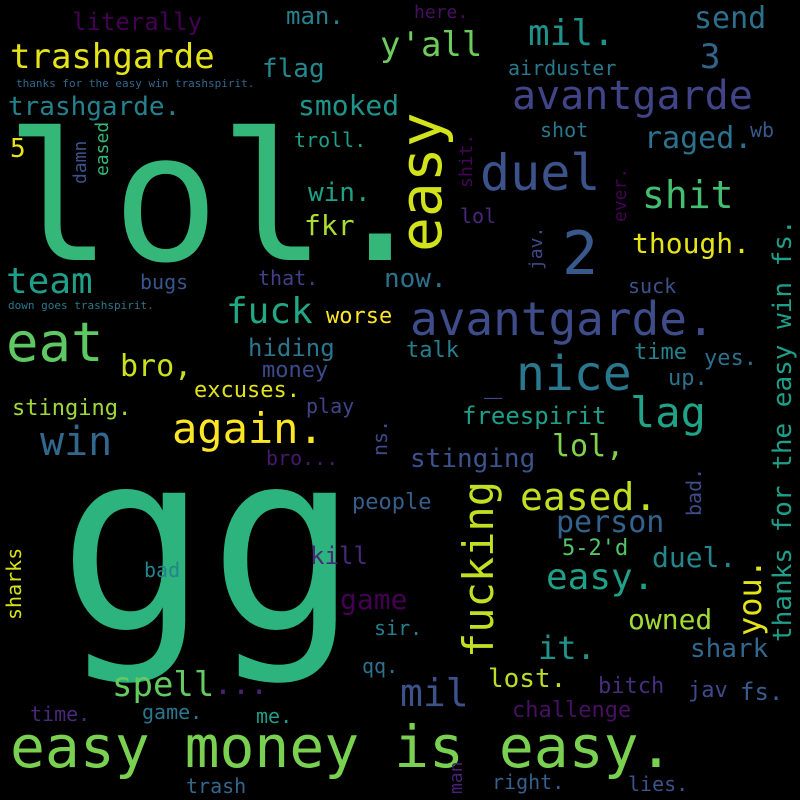  I want to click on word-raged: raged., so click(698, 138).